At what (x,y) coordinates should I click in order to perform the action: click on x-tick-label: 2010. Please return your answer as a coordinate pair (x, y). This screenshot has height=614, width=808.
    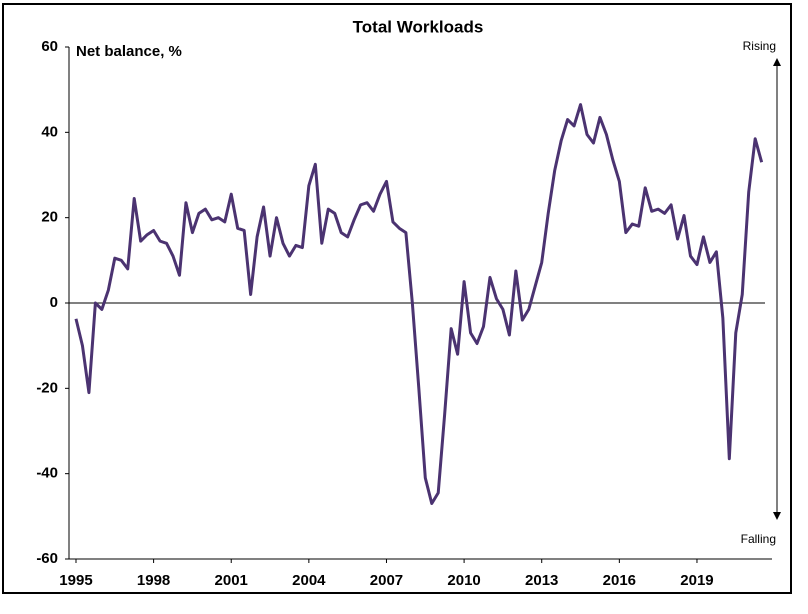
    Looking at the image, I should click on (463, 580).